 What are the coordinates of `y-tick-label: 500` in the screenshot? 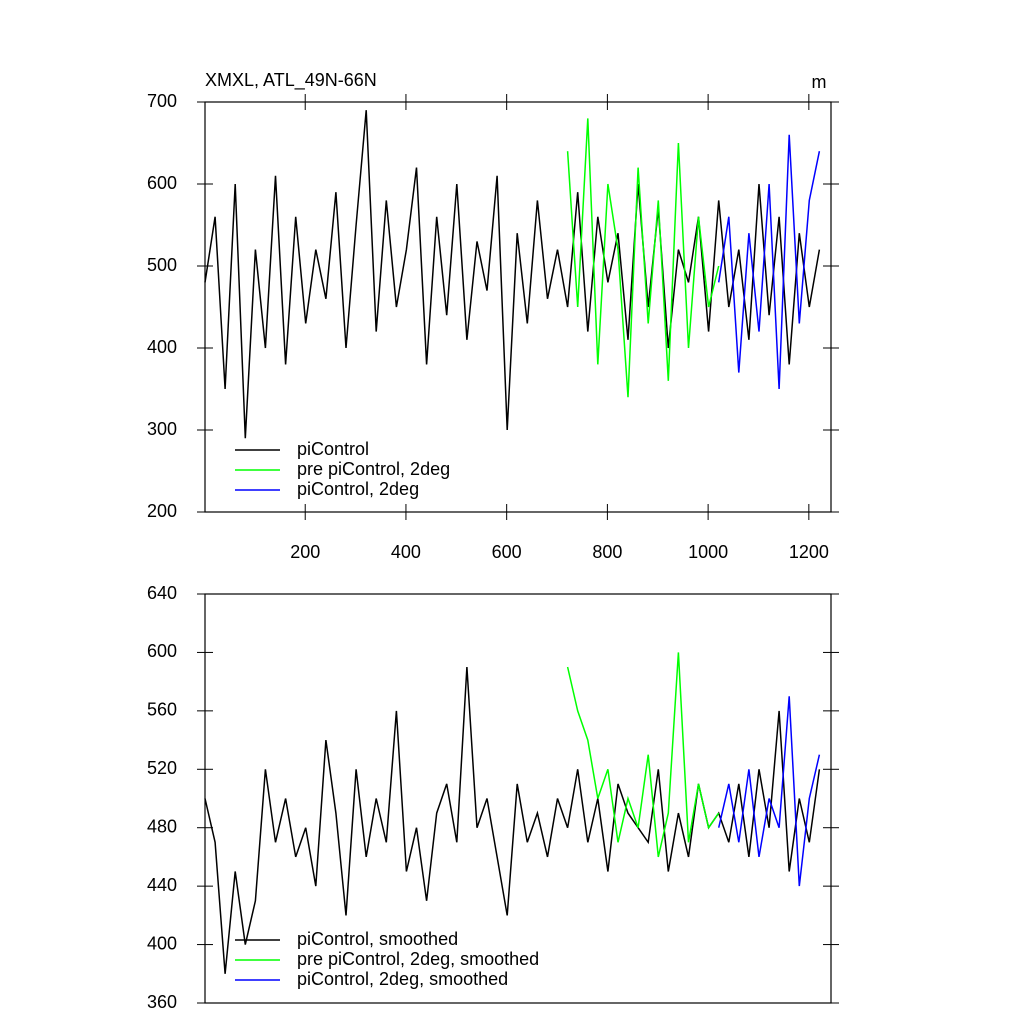 It's located at (162, 265).